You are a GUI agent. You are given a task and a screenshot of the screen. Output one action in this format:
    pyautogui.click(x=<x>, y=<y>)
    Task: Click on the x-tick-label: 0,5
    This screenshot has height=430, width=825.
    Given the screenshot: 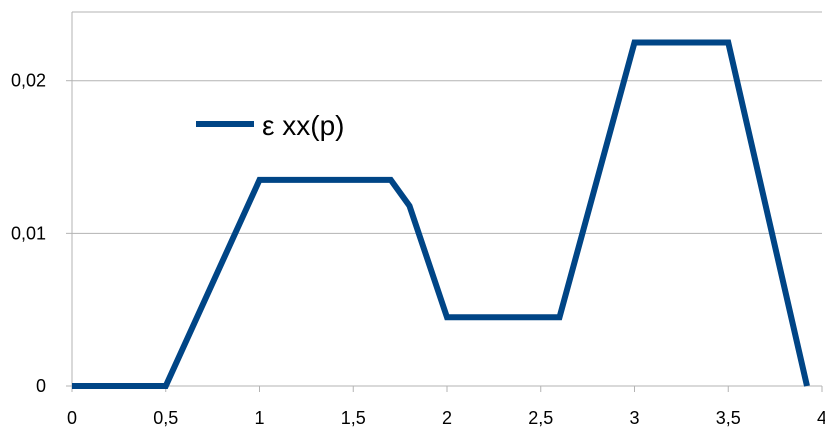 What is the action you would take?
    pyautogui.click(x=165, y=418)
    